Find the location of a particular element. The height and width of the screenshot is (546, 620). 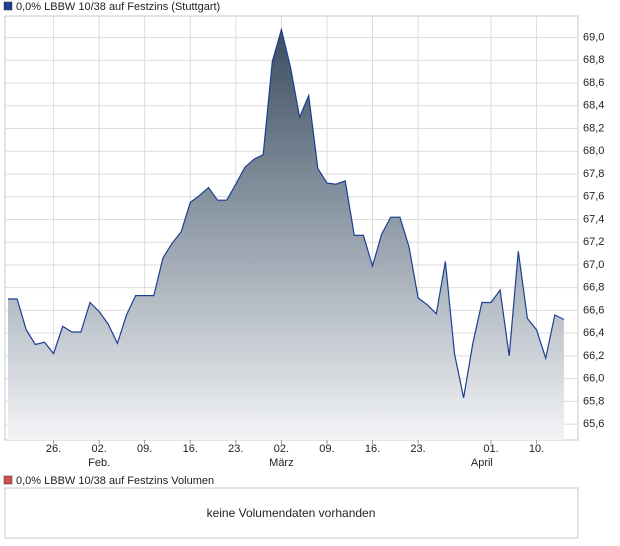

y-tick-label: 68,8 is located at coordinates (593, 60).